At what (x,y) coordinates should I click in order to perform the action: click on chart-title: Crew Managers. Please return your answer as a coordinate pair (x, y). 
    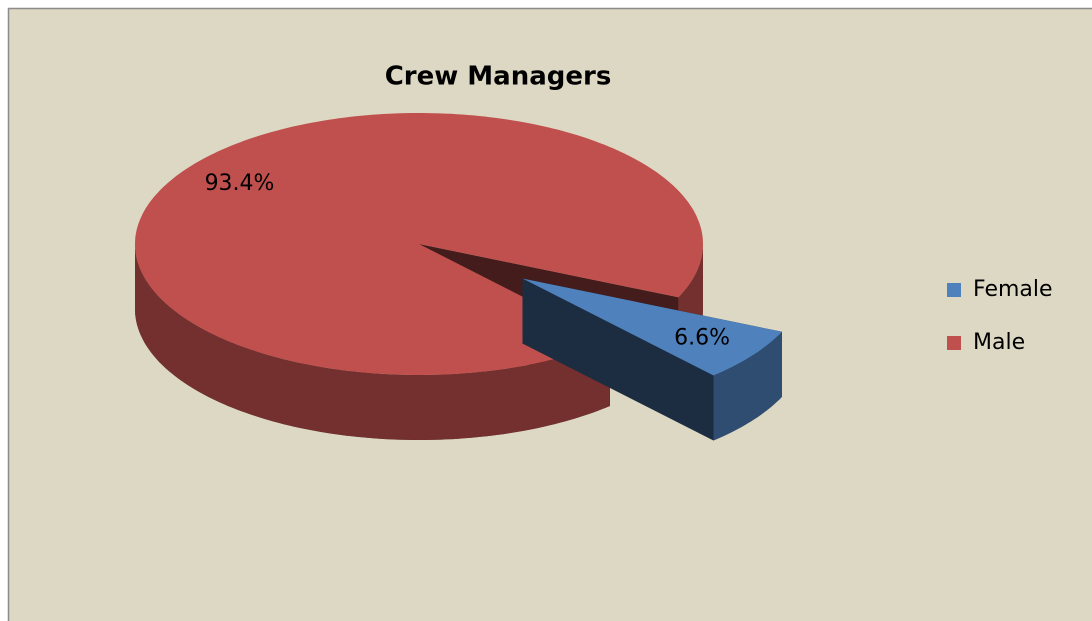
    Looking at the image, I should click on (498, 77).